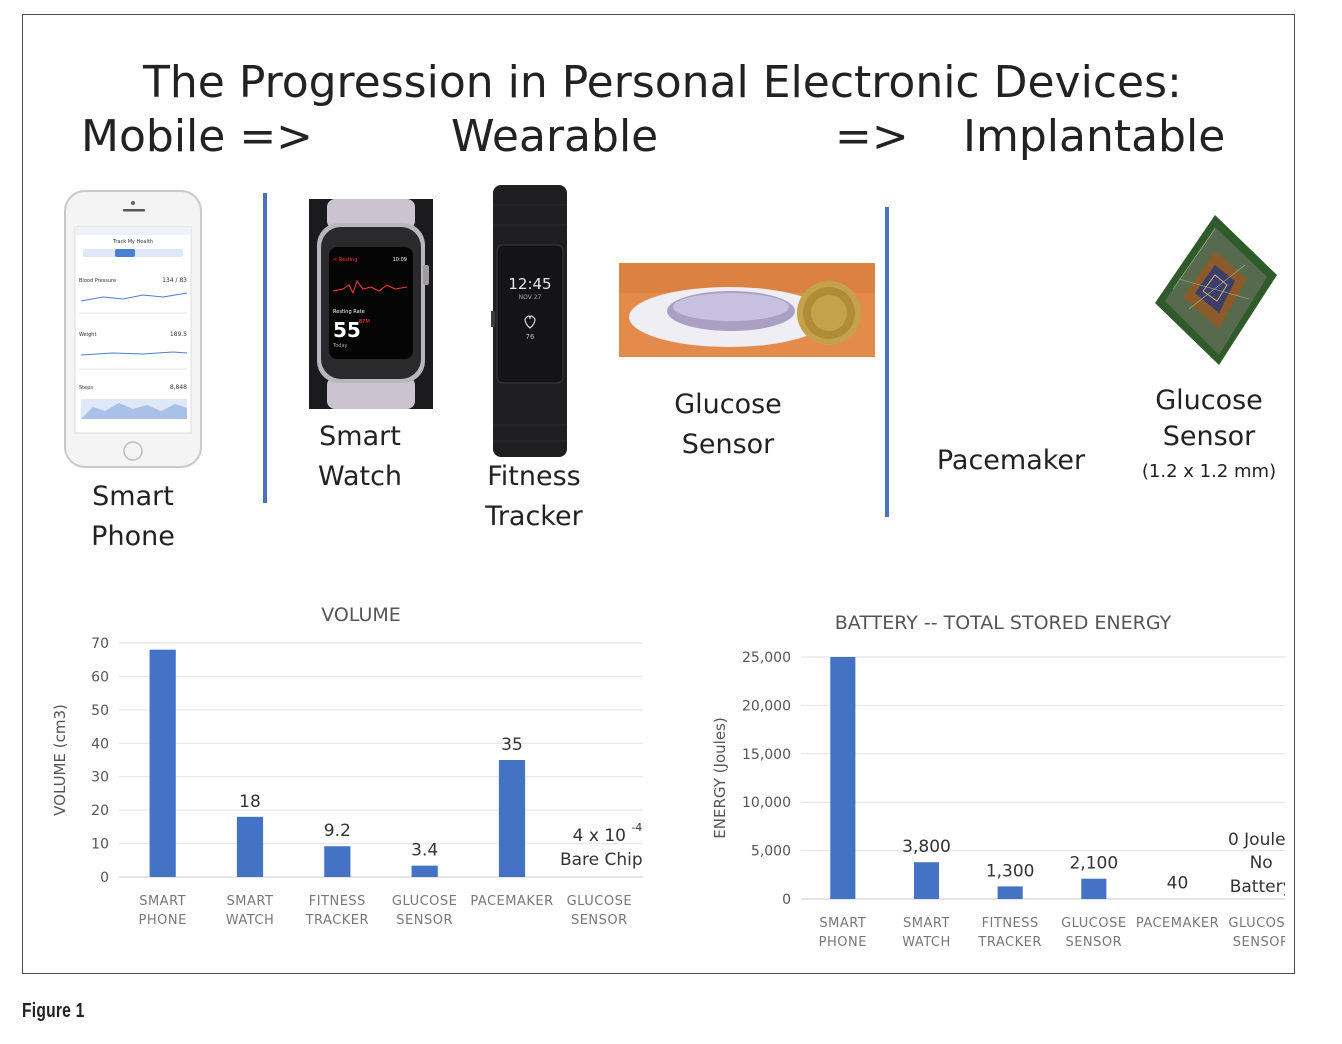  Describe the element at coordinates (100, 677) in the screenshot. I see `y-tick-label: 60` at that location.